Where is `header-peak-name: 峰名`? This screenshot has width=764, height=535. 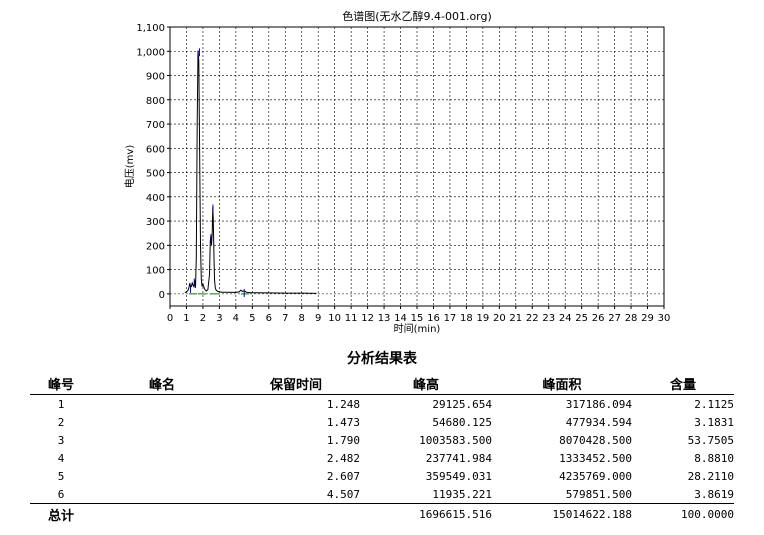 header-peak-name: 峰名 is located at coordinates (162, 383).